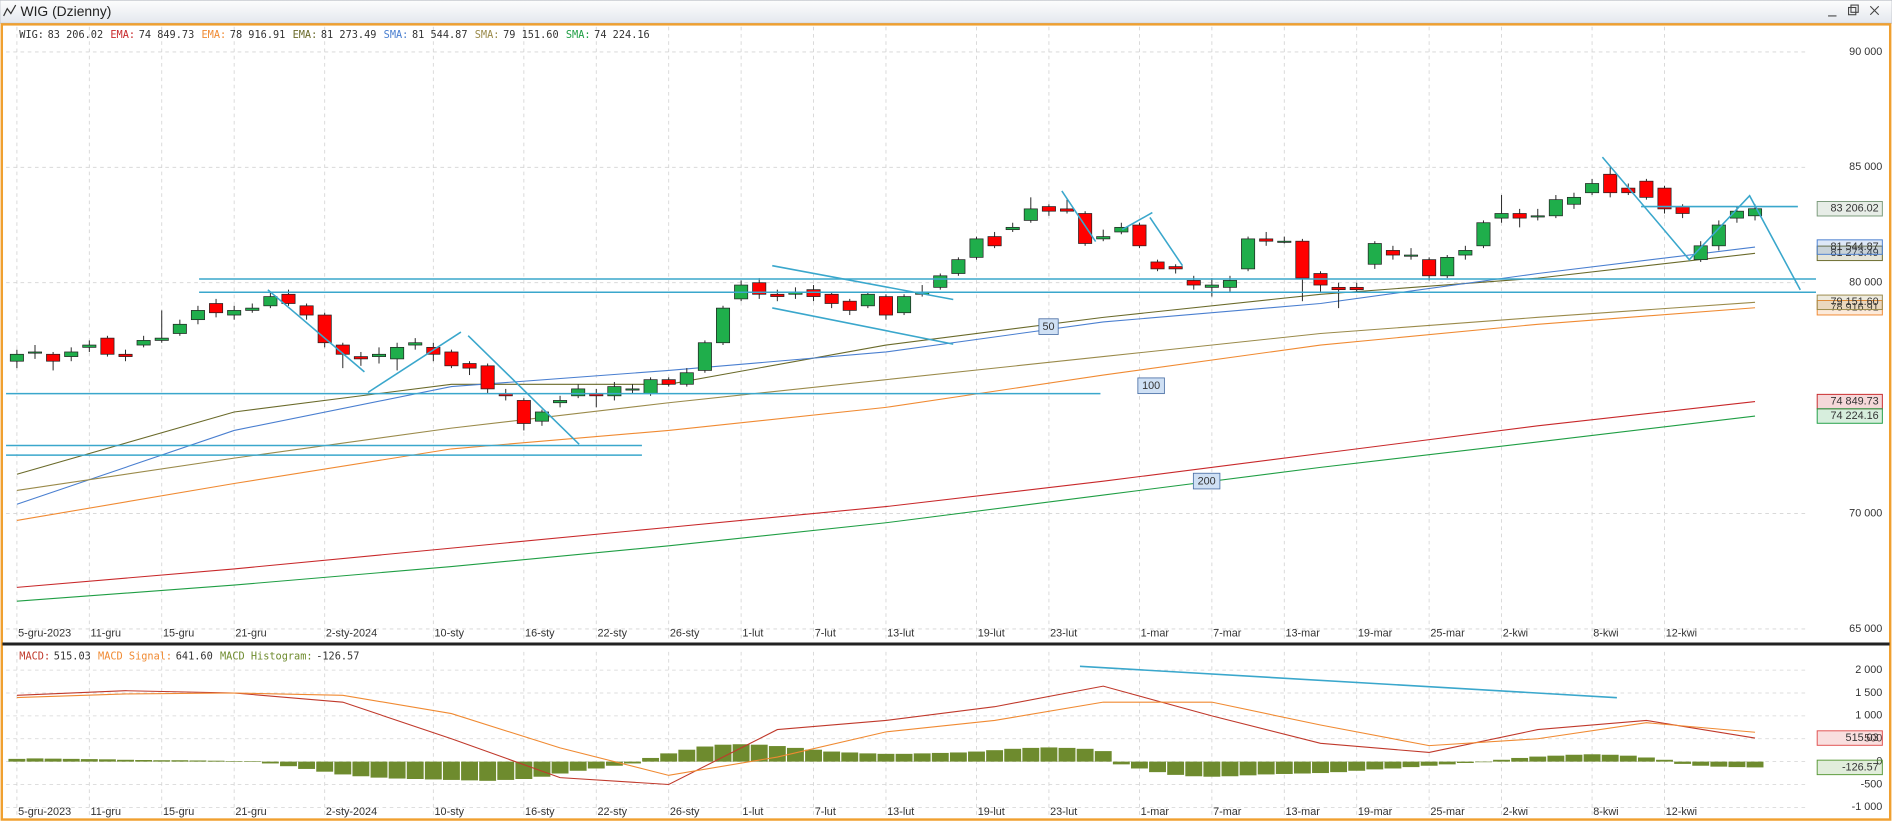 The image size is (1892, 821). Describe the element at coordinates (1854, 401) in the screenshot. I see `price-tag: 74 849.73` at that location.